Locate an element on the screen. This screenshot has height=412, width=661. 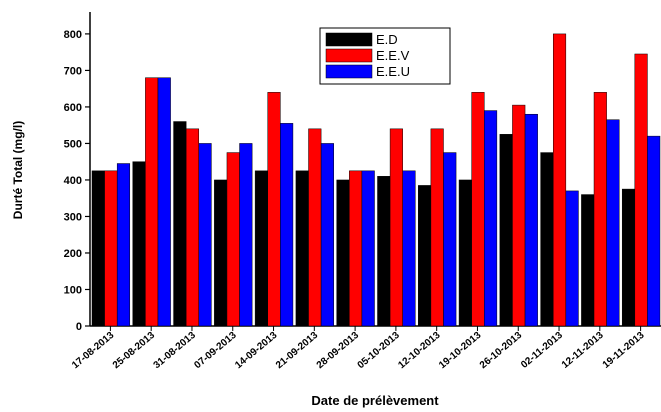
x-tick-label: 12-10-2013 is located at coordinates (419, 351).